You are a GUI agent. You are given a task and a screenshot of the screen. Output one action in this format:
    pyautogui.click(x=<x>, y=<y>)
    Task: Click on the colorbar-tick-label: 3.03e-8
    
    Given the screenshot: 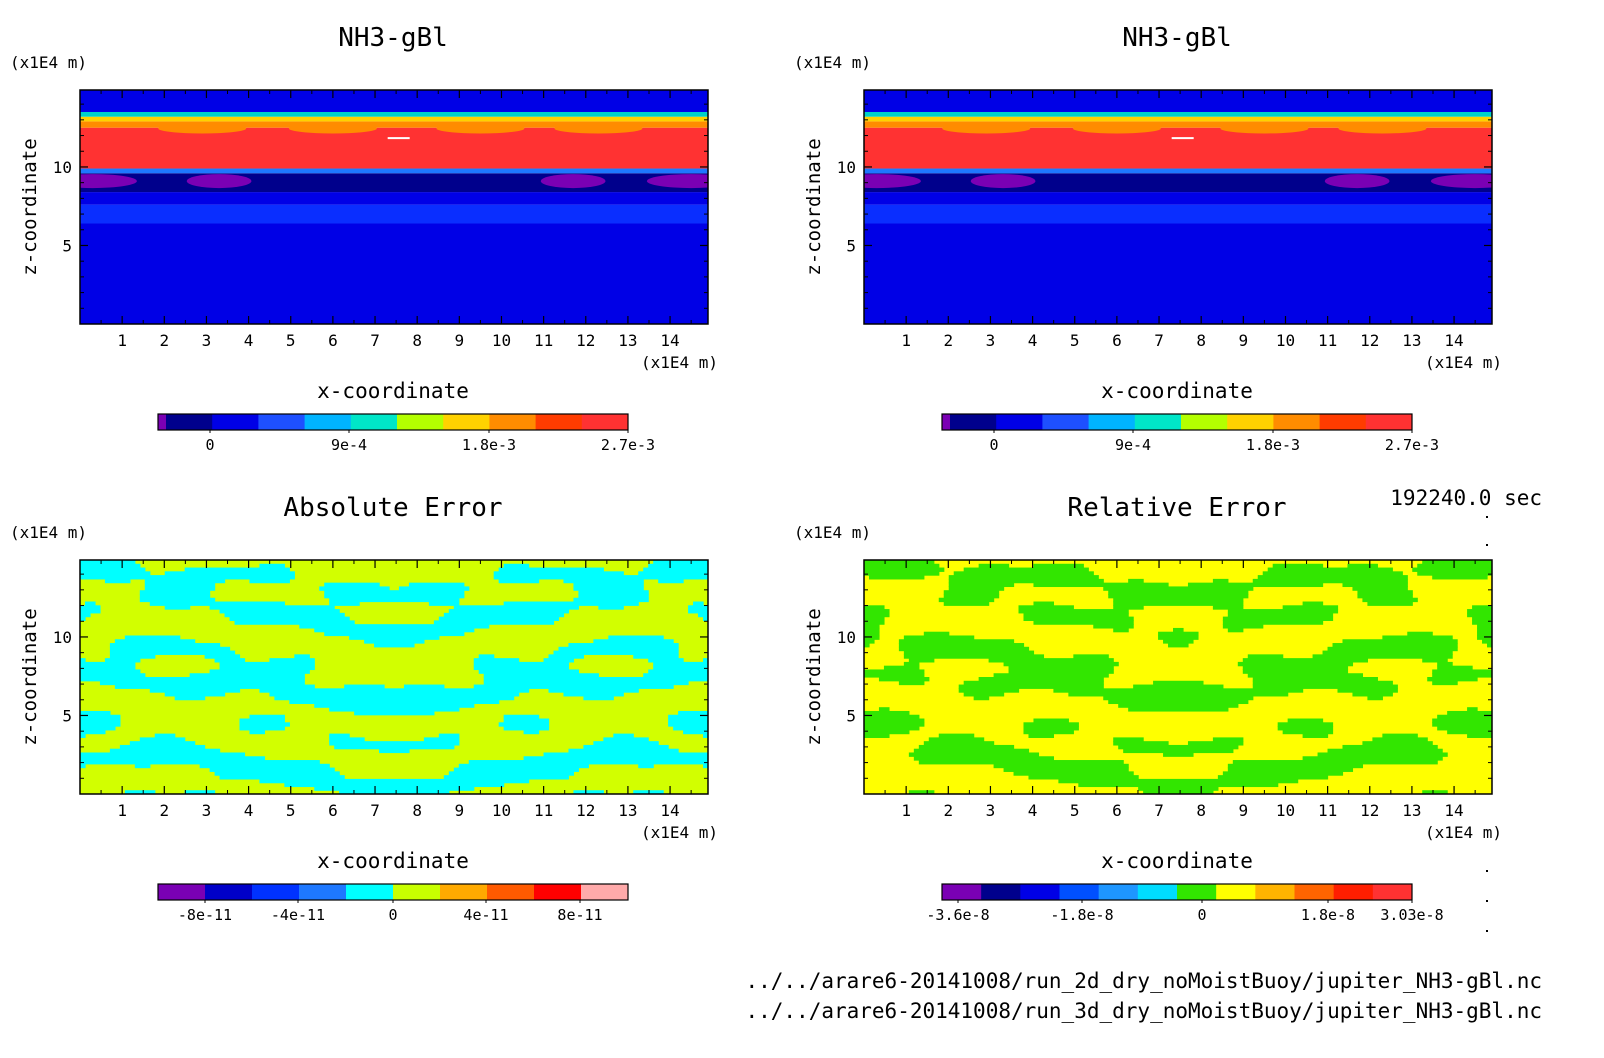 What is the action you would take?
    pyautogui.click(x=1411, y=915)
    